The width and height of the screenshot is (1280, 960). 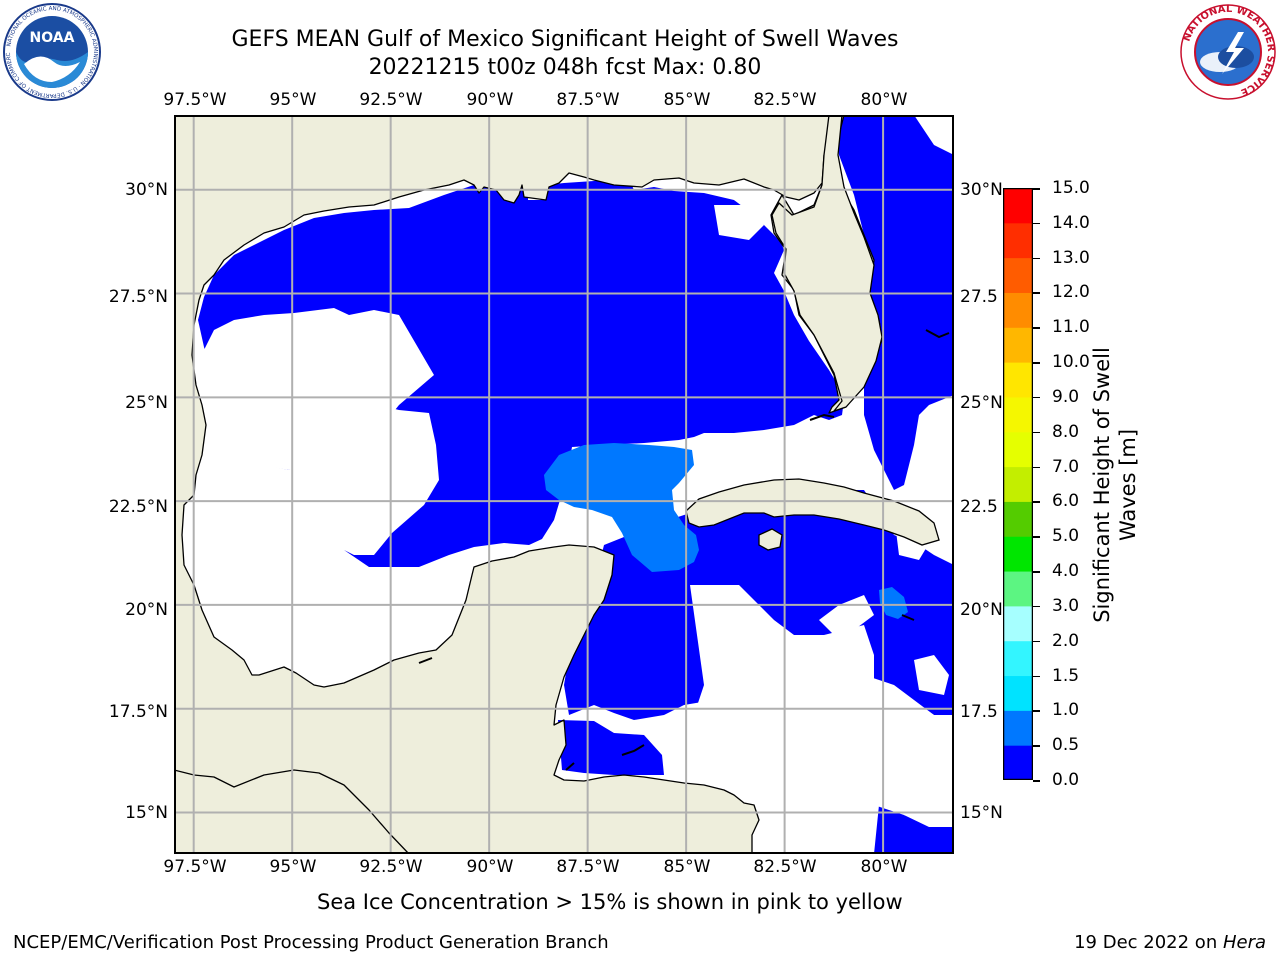 What do you see at coordinates (293, 867) in the screenshot?
I see `lon-label-bottom: 95°W` at bounding box center [293, 867].